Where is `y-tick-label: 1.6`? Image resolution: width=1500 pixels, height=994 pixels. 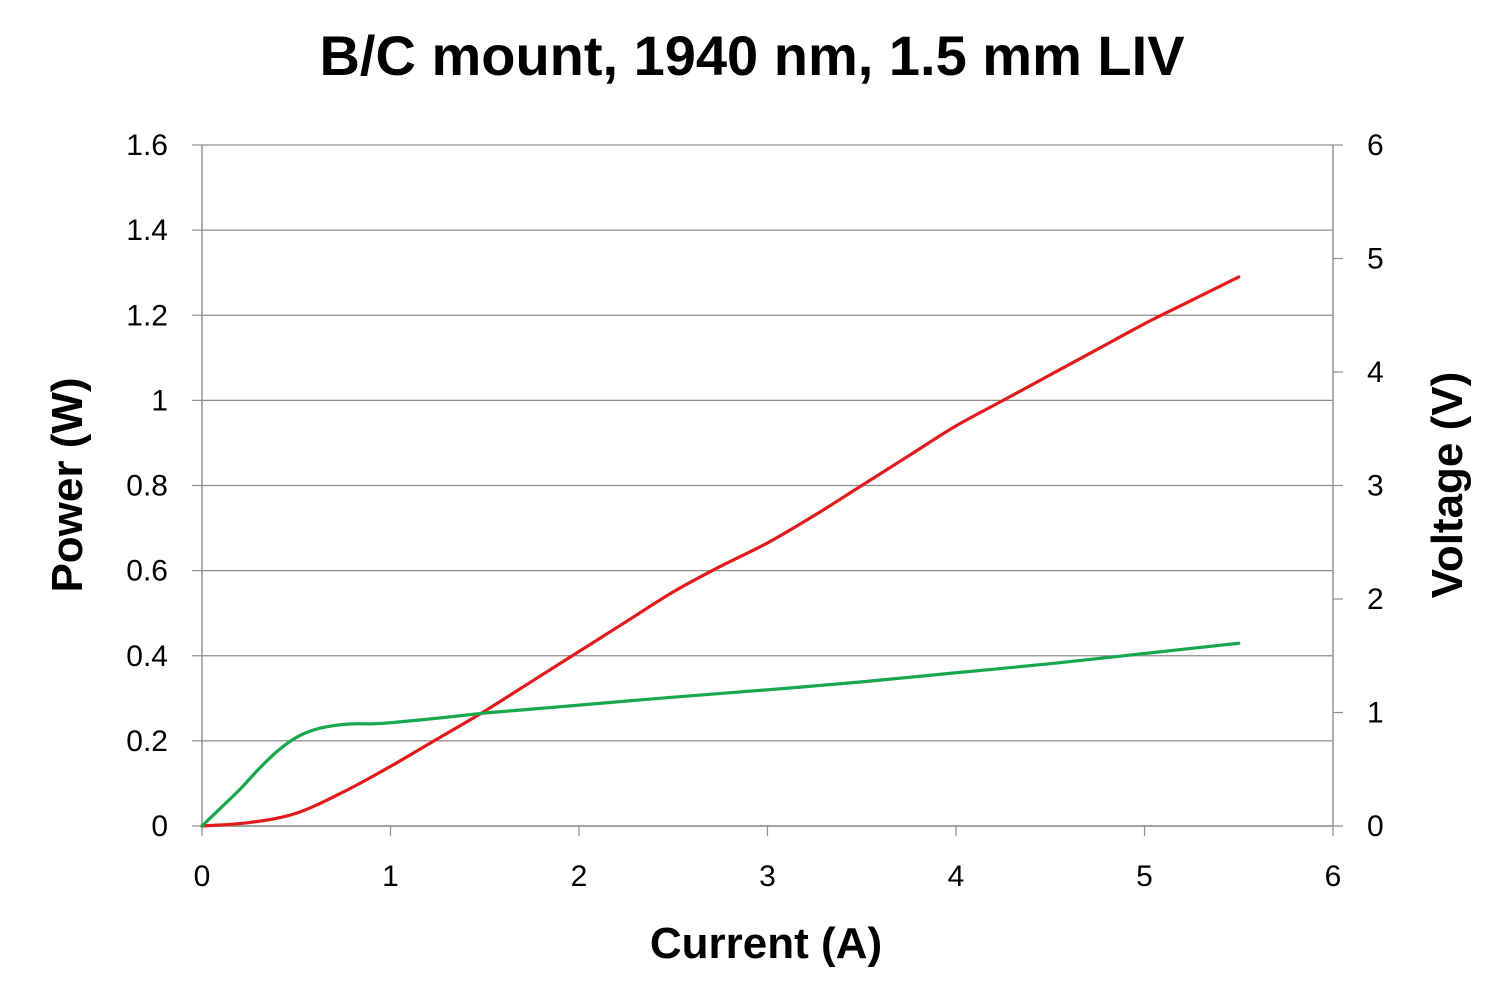 y-tick-label: 1.6 is located at coordinates (147, 145).